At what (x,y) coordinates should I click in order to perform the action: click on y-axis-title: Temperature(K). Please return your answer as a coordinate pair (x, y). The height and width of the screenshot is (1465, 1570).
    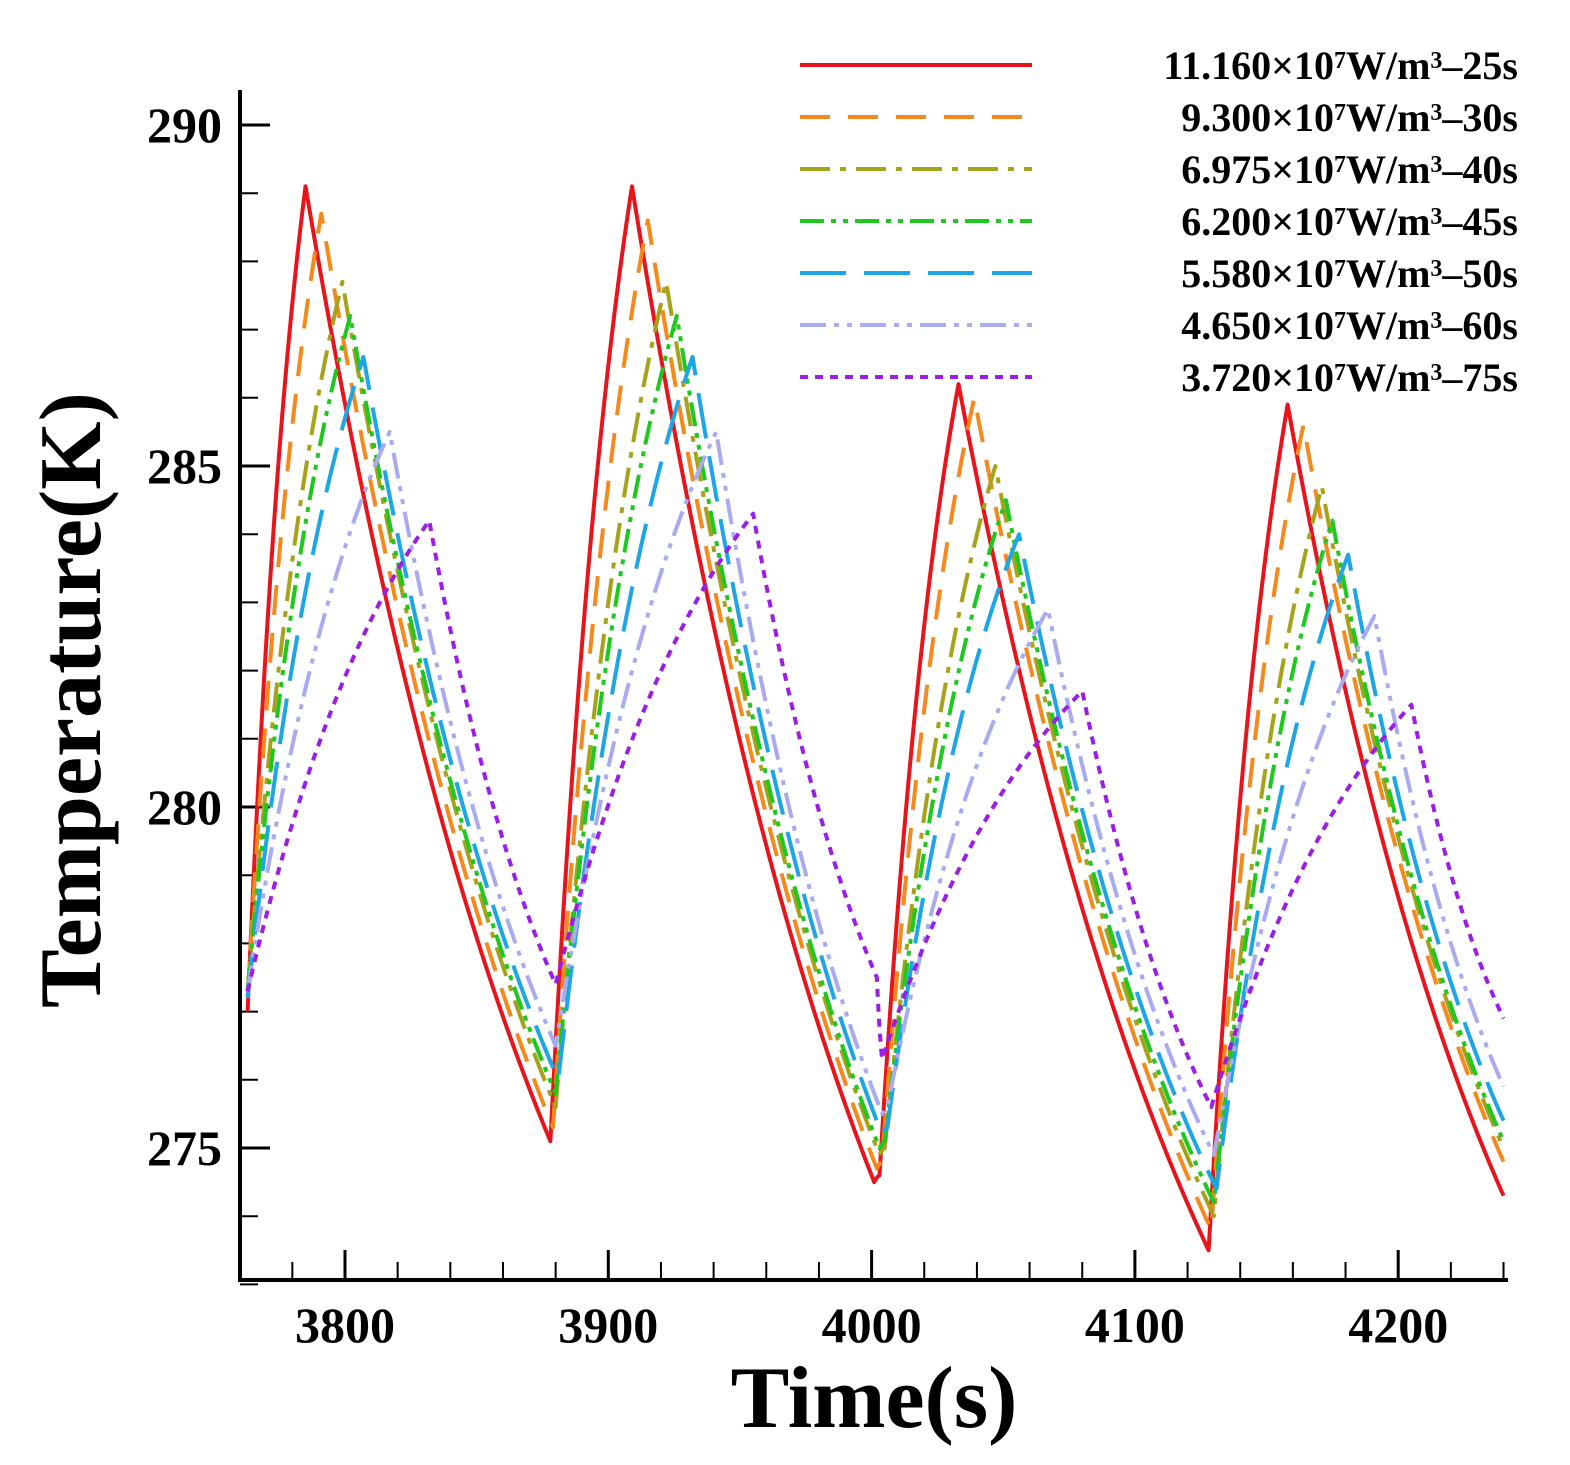
    Looking at the image, I should click on (71, 700).